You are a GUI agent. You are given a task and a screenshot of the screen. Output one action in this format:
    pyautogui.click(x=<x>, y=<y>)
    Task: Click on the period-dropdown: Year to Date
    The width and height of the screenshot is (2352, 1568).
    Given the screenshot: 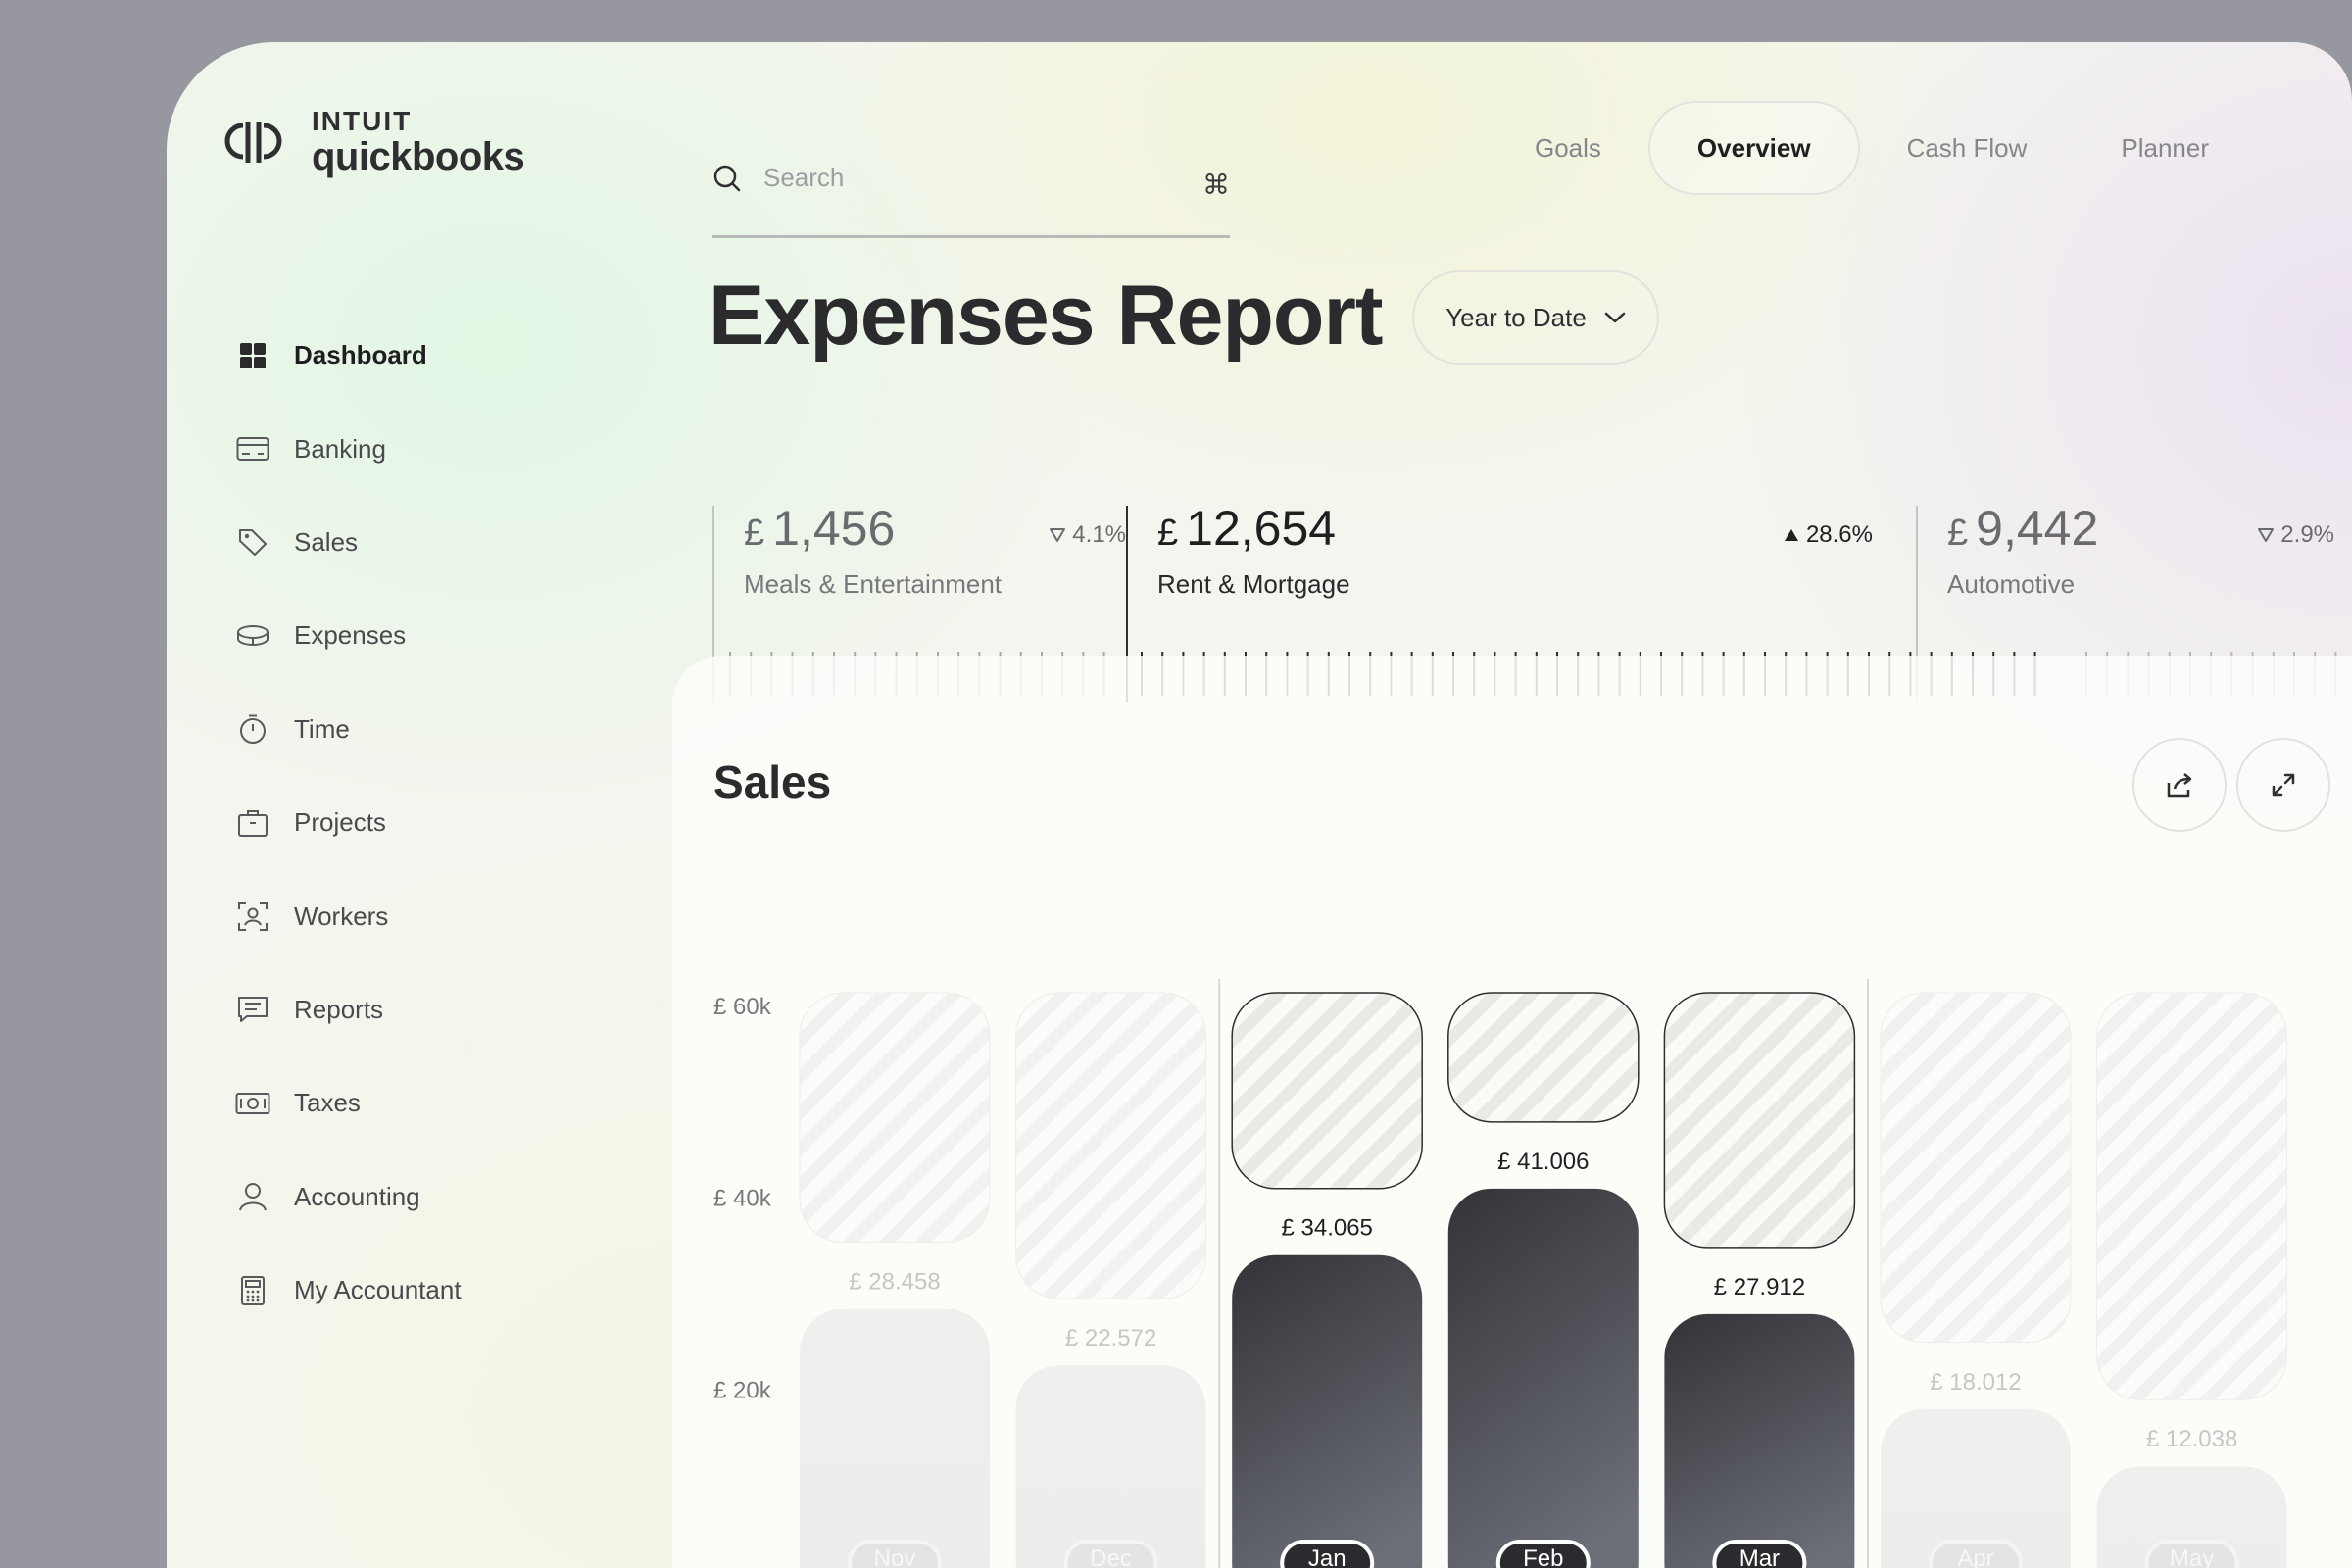 What is the action you would take?
    pyautogui.click(x=1535, y=317)
    